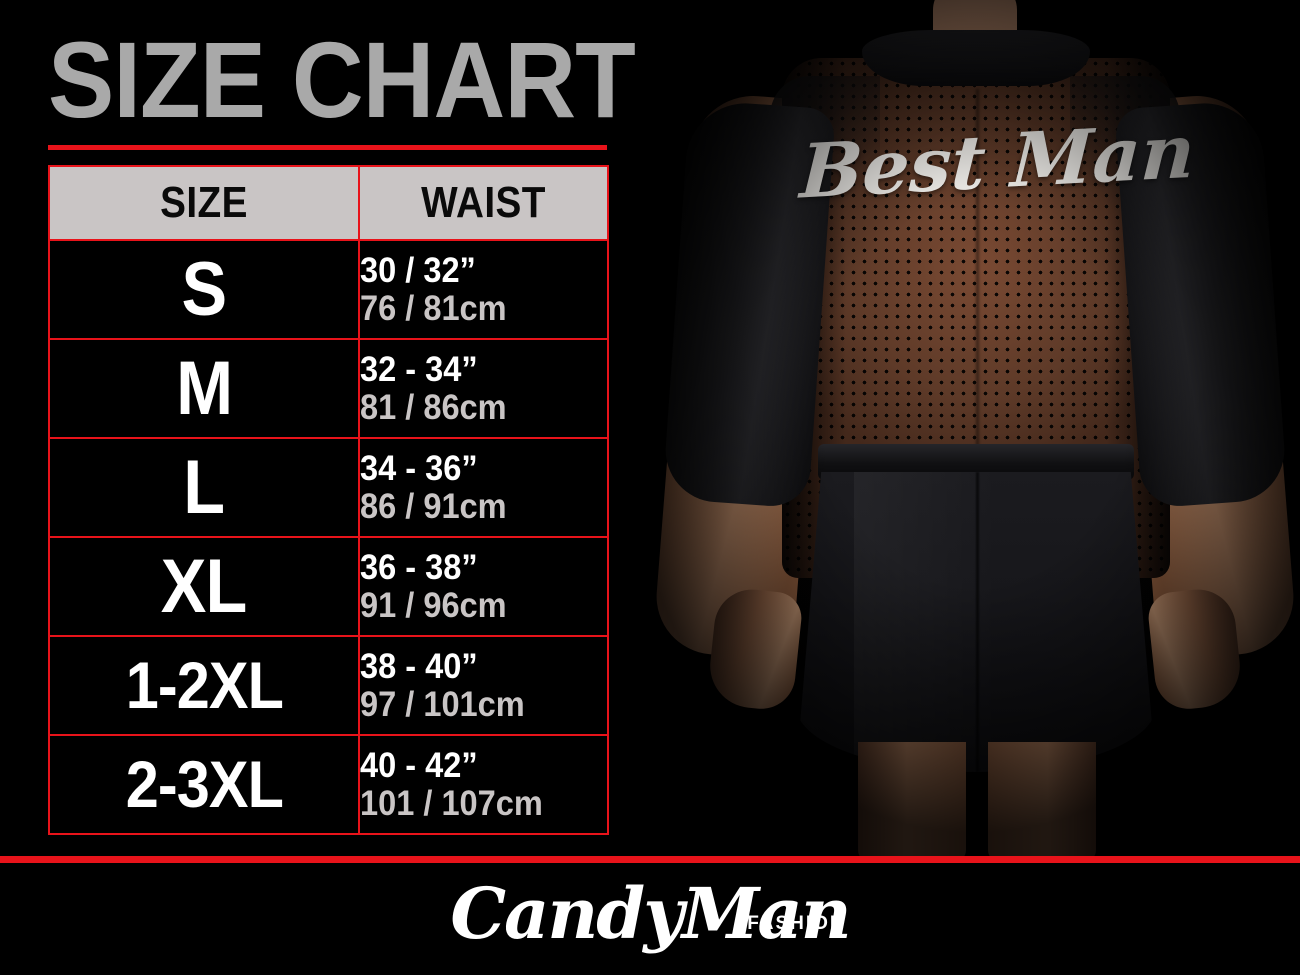 Image resolution: width=1300 pixels, height=975 pixels. I want to click on table-row: XL 36 - 38” 91 / 96cm, so click(328, 586).